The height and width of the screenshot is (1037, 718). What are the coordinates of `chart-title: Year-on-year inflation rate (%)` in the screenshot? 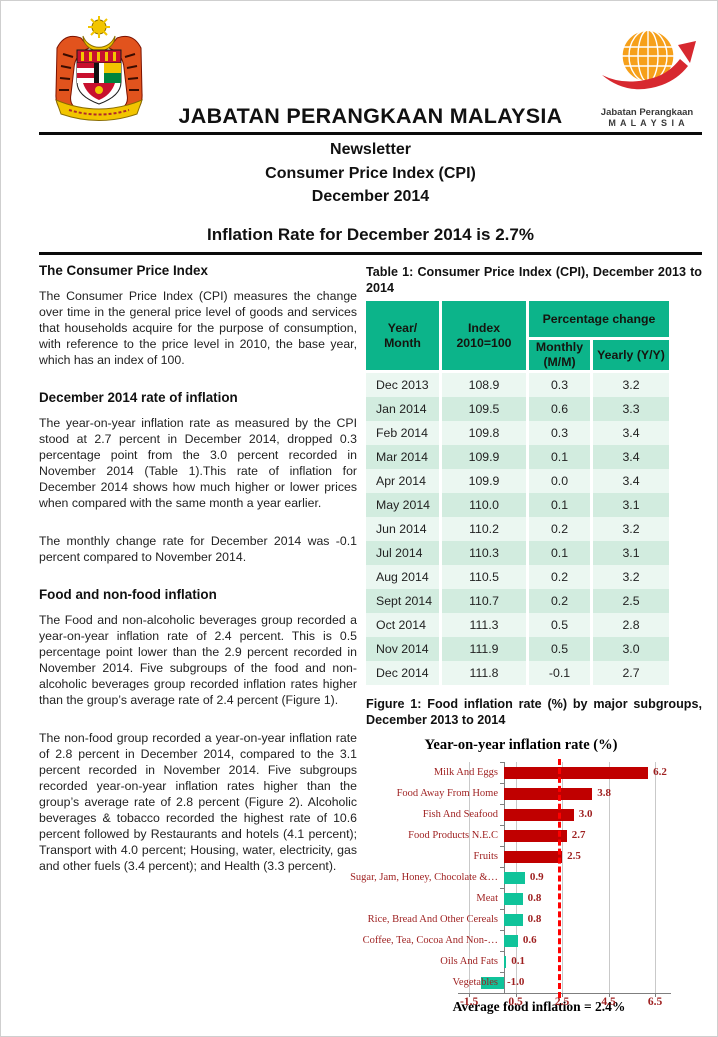 It's located at (521, 745).